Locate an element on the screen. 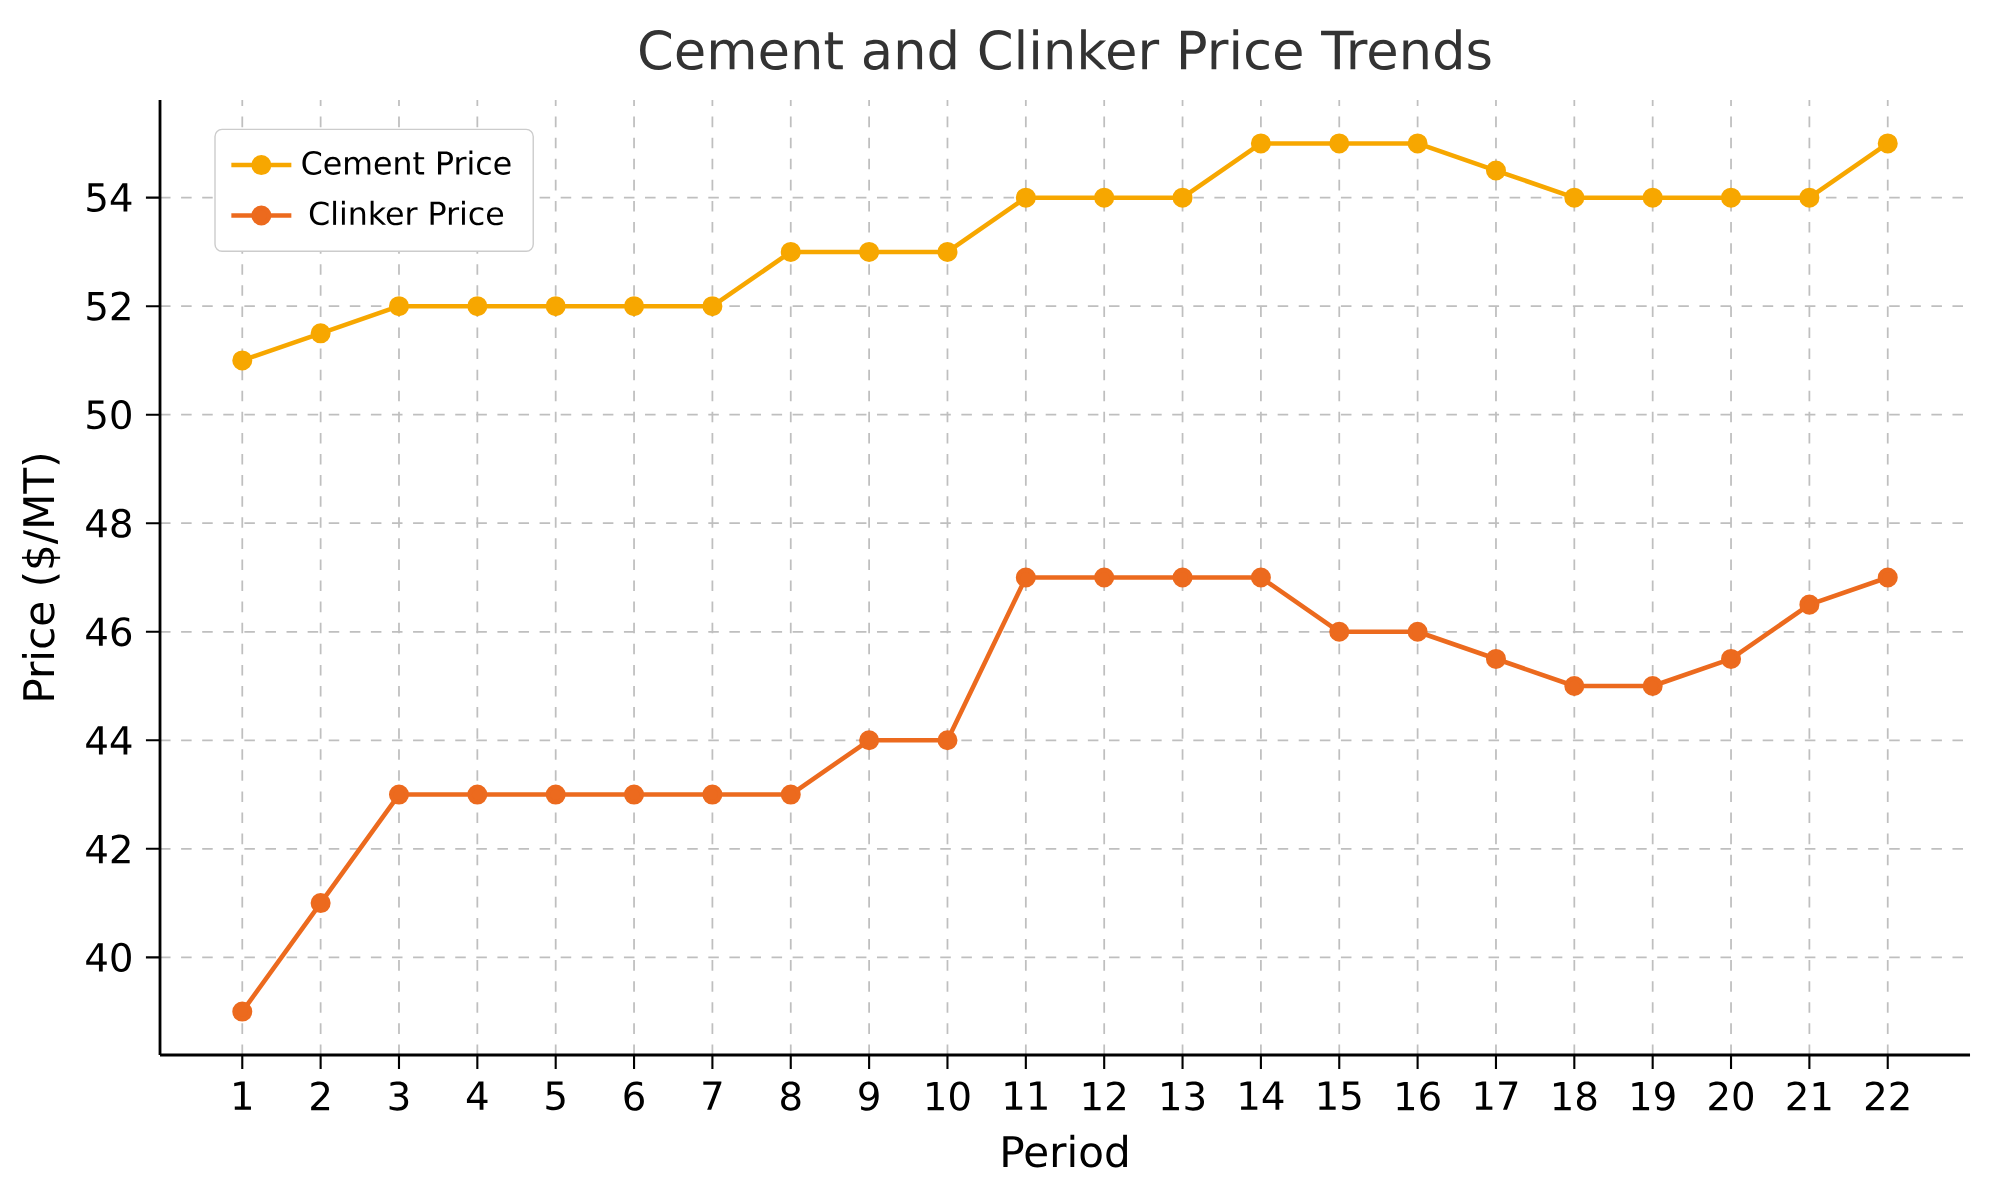  legend-label: Cement Price is located at coordinates (406, 162).